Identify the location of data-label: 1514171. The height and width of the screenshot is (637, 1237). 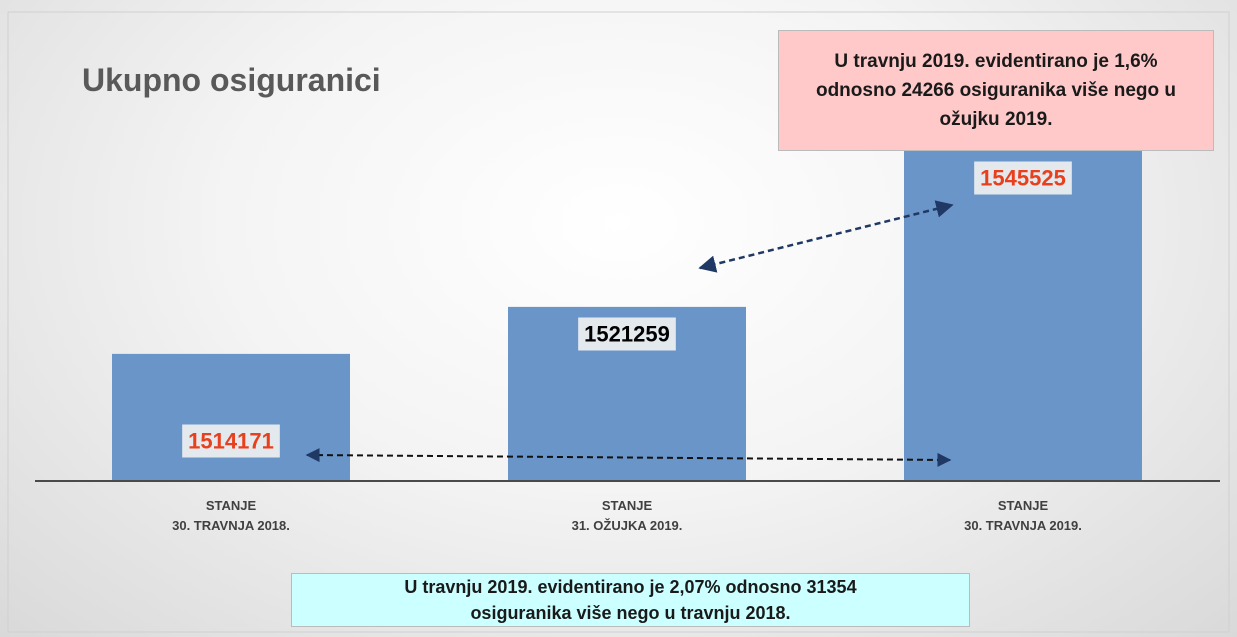
(231, 441).